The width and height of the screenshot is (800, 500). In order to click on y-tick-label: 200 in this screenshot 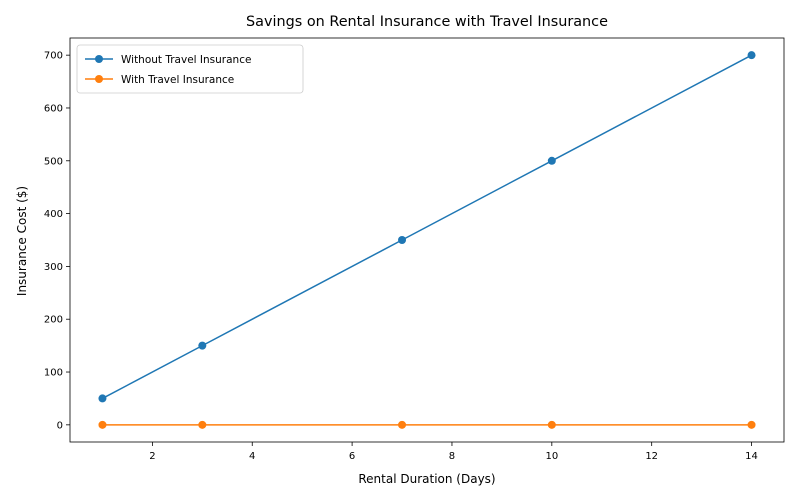, I will do `click(53, 320)`.